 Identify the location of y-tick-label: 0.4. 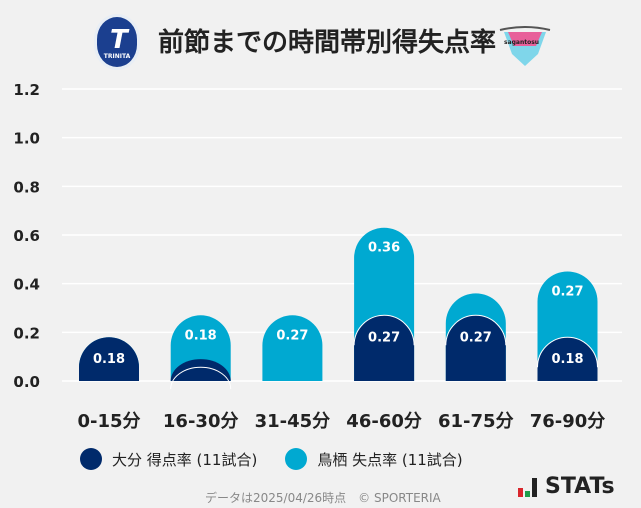
(26, 285).